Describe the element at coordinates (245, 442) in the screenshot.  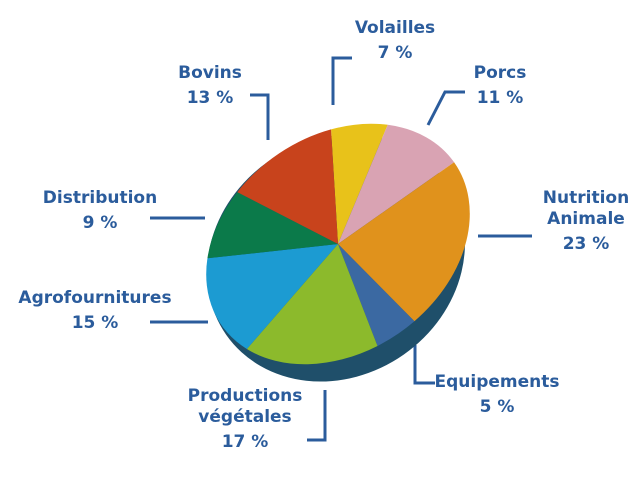
I see `value-label: 17 %` at that location.